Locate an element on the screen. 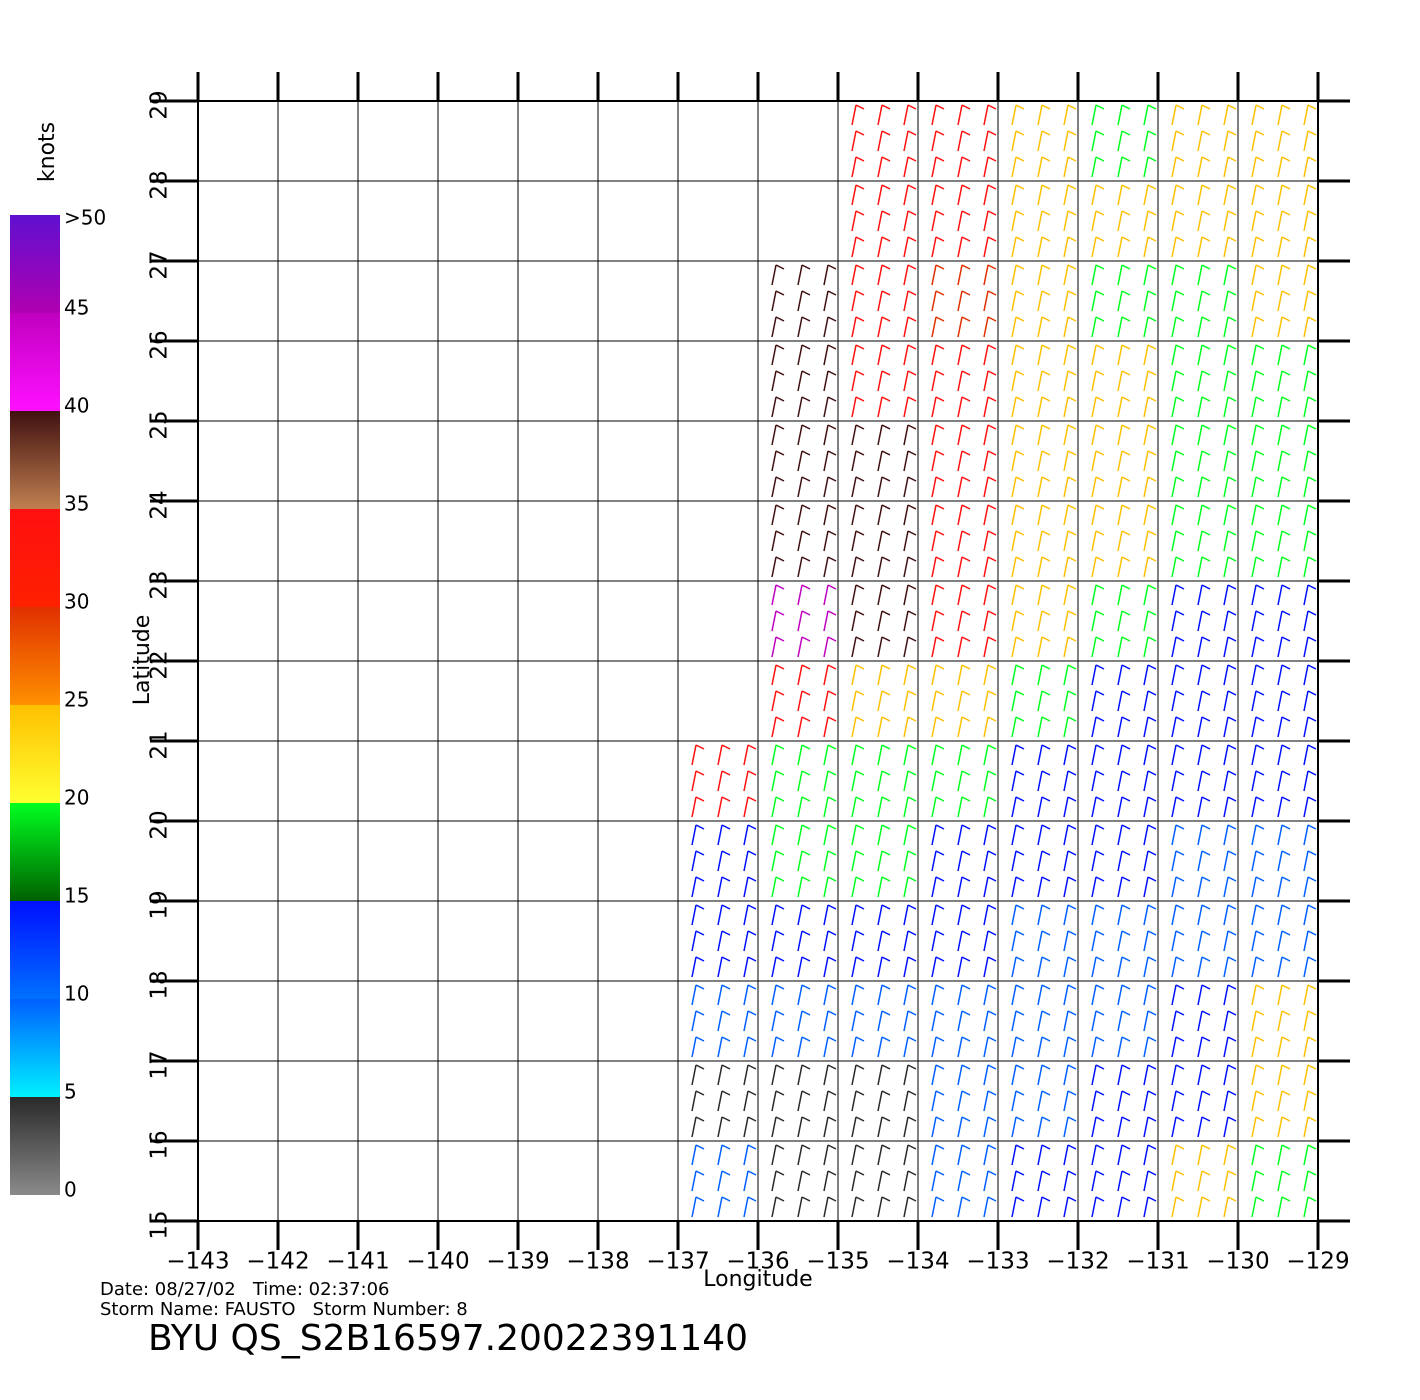  x-tick-label: −142 is located at coordinates (277, 1262).